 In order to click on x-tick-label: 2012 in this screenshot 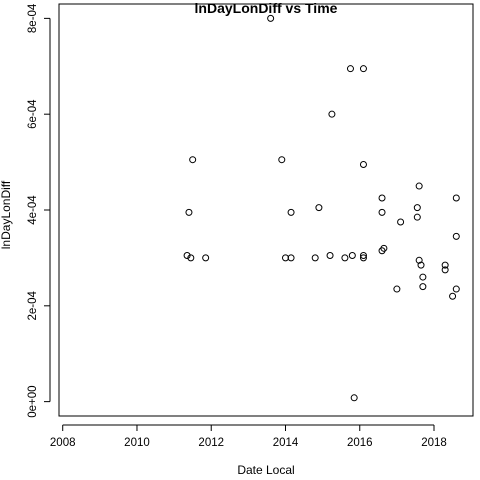, I will do `click(211, 443)`.